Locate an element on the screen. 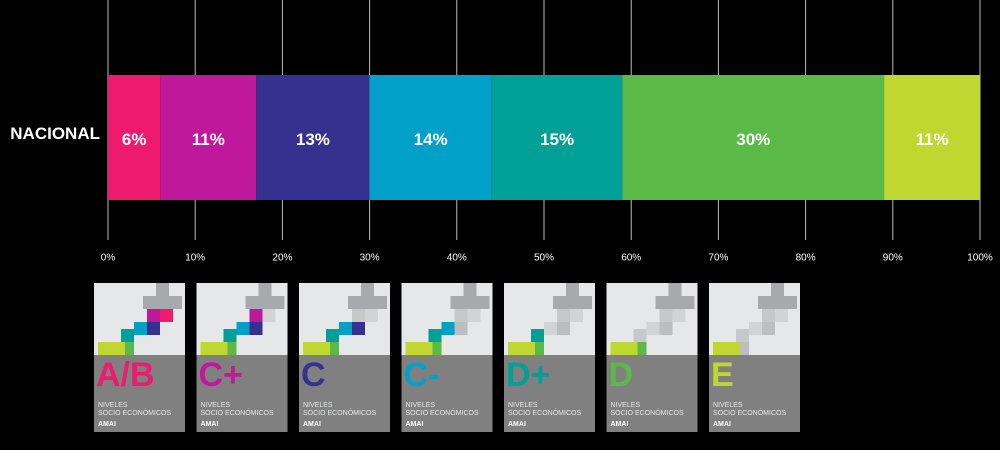 This screenshot has width=1000, height=450. legend-label: C+ is located at coordinates (221, 375).